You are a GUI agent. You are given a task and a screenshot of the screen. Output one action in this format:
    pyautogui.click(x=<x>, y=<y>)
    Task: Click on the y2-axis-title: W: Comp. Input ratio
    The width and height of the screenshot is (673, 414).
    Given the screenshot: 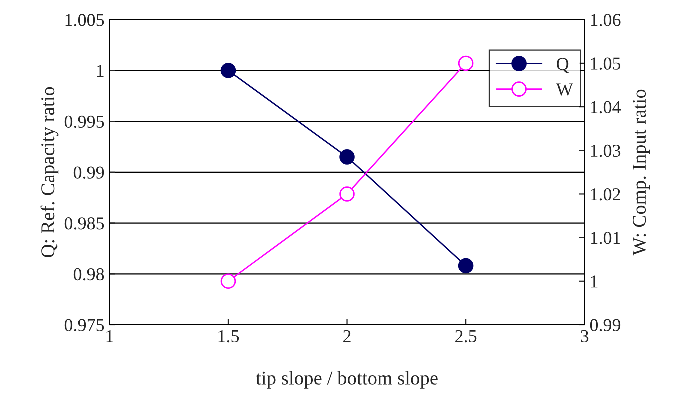 What is the action you would take?
    pyautogui.click(x=641, y=173)
    